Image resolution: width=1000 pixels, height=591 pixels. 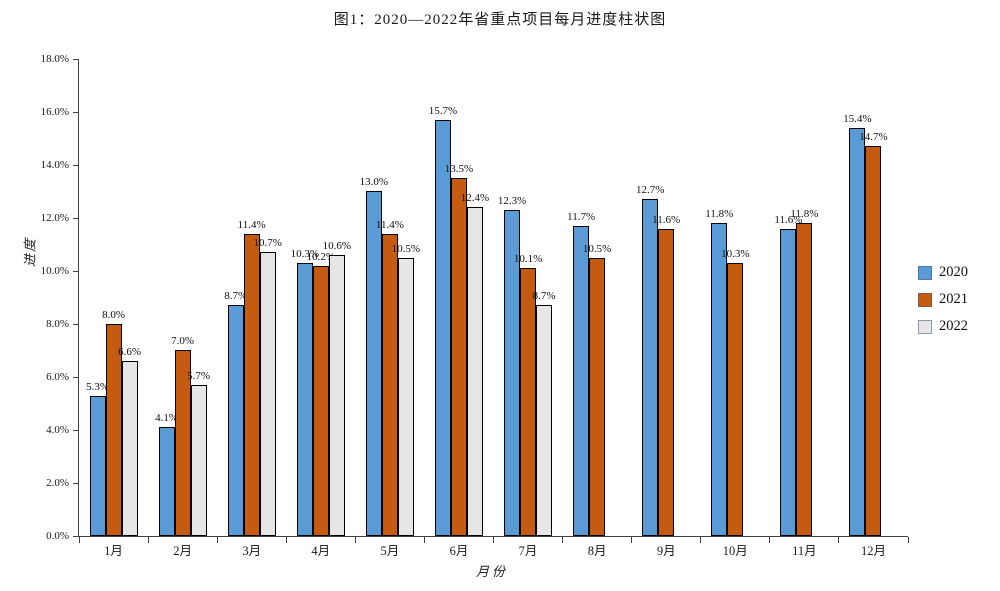 What do you see at coordinates (459, 169) in the screenshot?
I see `bar-label-2021-6月: 13.5%` at bounding box center [459, 169].